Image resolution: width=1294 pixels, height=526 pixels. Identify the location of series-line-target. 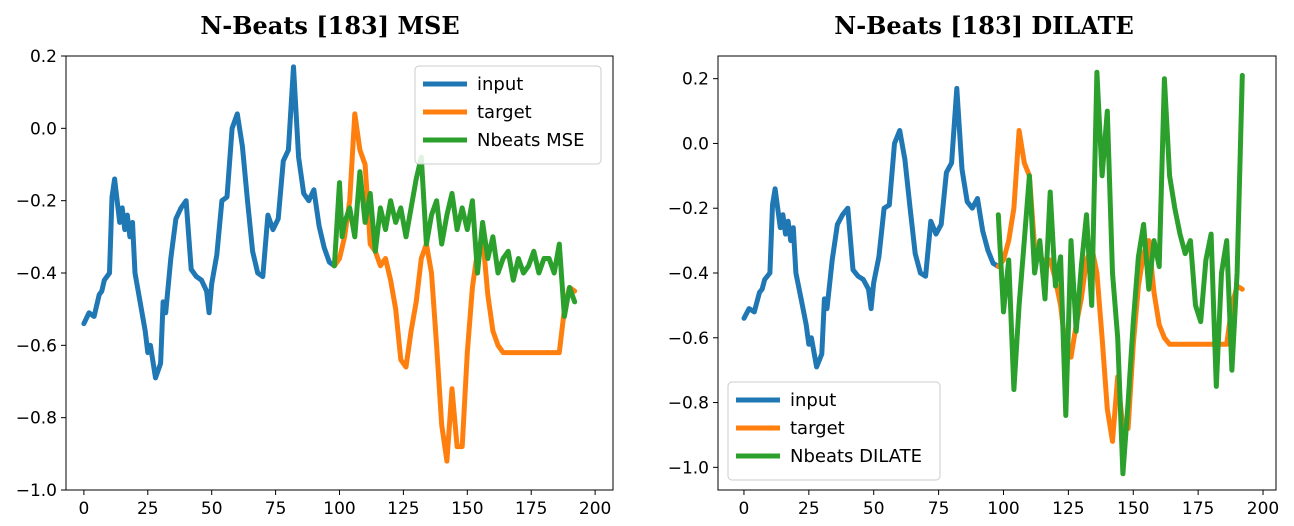
(454, 287).